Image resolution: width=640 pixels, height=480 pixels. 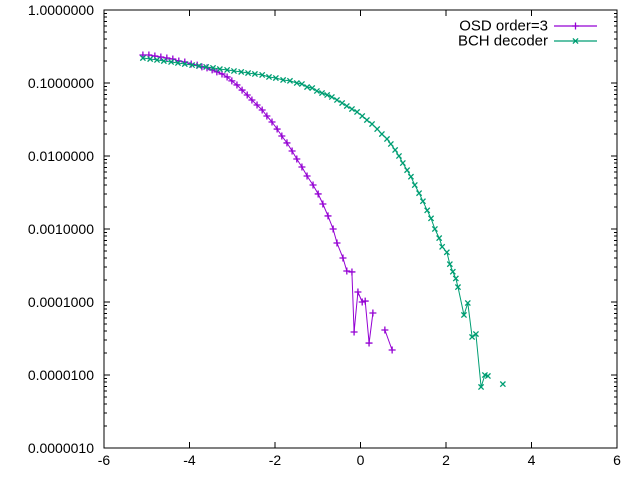 What do you see at coordinates (575, 26) in the screenshot?
I see `legend-sample-marker-osd` at bounding box center [575, 26].